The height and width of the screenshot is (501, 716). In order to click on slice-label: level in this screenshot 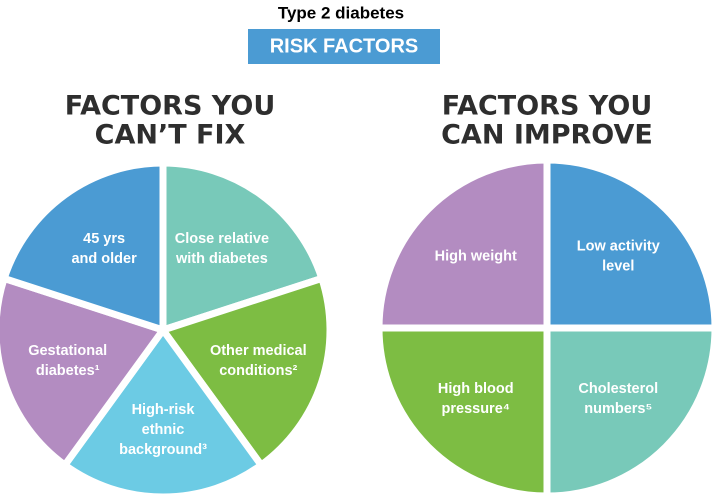, I will do `click(618, 267)`.